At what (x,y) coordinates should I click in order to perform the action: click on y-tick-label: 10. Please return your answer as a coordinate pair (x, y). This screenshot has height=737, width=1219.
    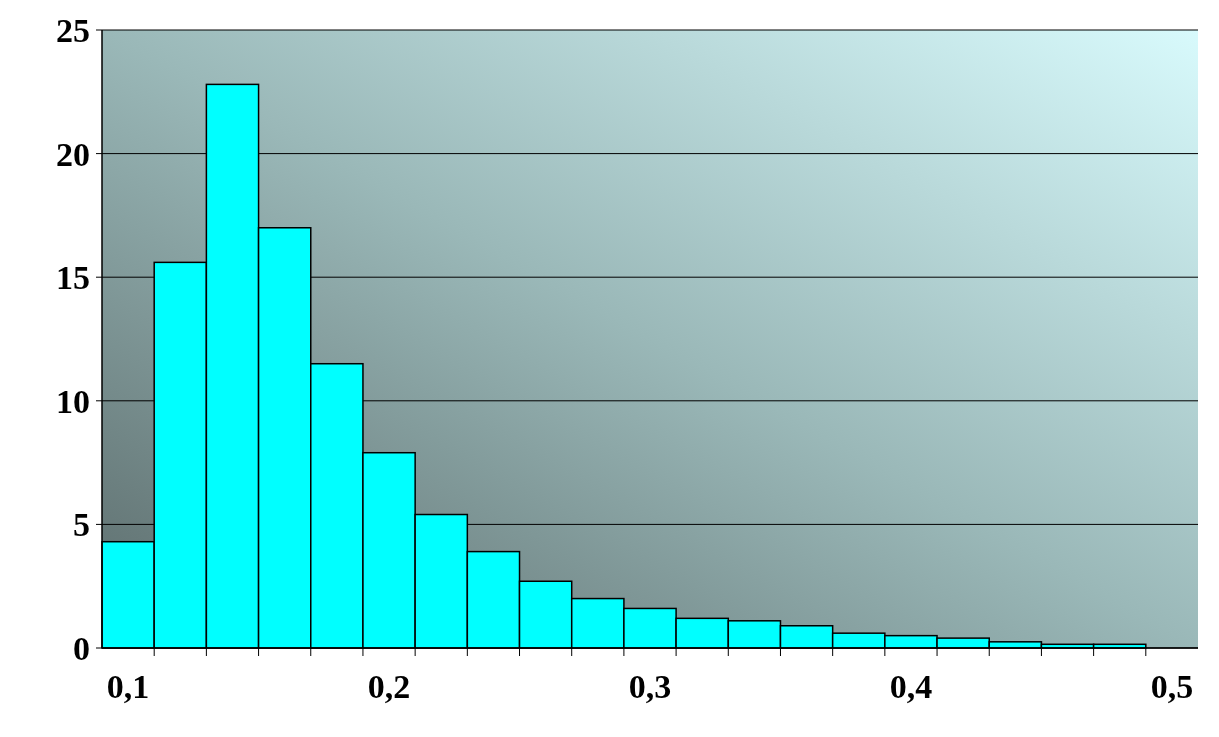
    Looking at the image, I should click on (73, 401).